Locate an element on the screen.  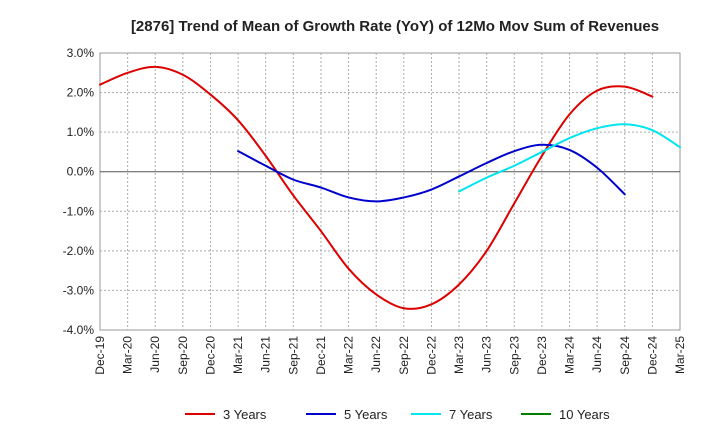
legend-label-10-years: 10 Years is located at coordinates (584, 414).